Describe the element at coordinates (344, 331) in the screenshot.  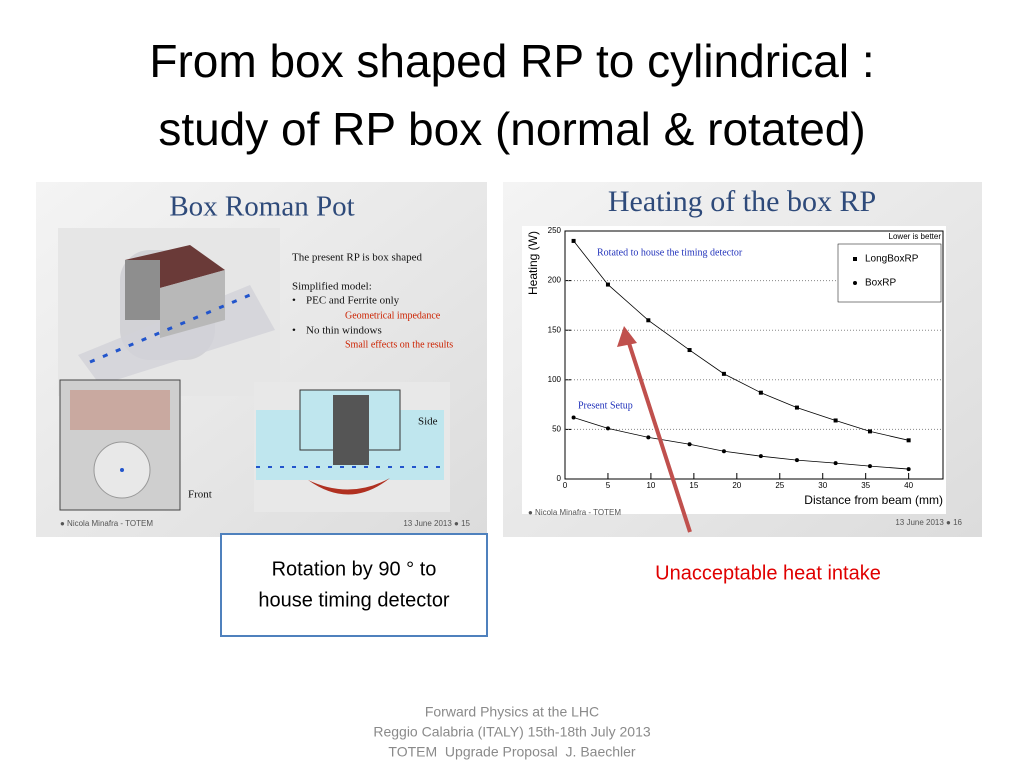
I see `bullet: No thin windows` at that location.